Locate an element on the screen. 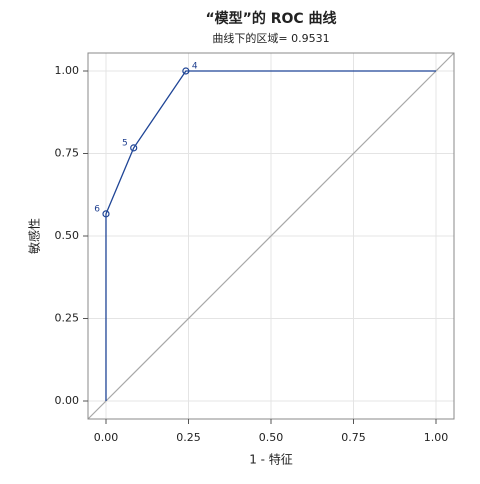 The width and height of the screenshot is (480, 484). y-tick-label: 0.75 is located at coordinates (67, 152).